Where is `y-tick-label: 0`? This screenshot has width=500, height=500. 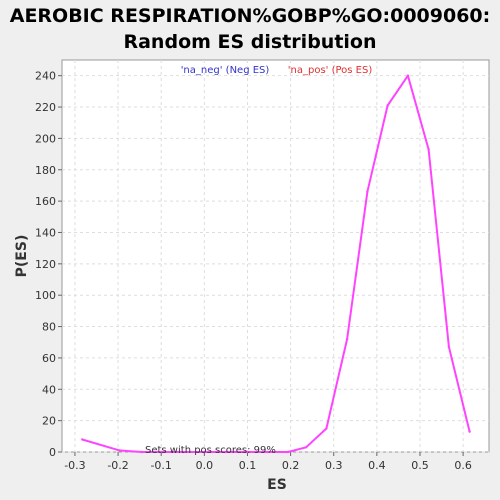 y-tick-label: 0 is located at coordinates (52, 452).